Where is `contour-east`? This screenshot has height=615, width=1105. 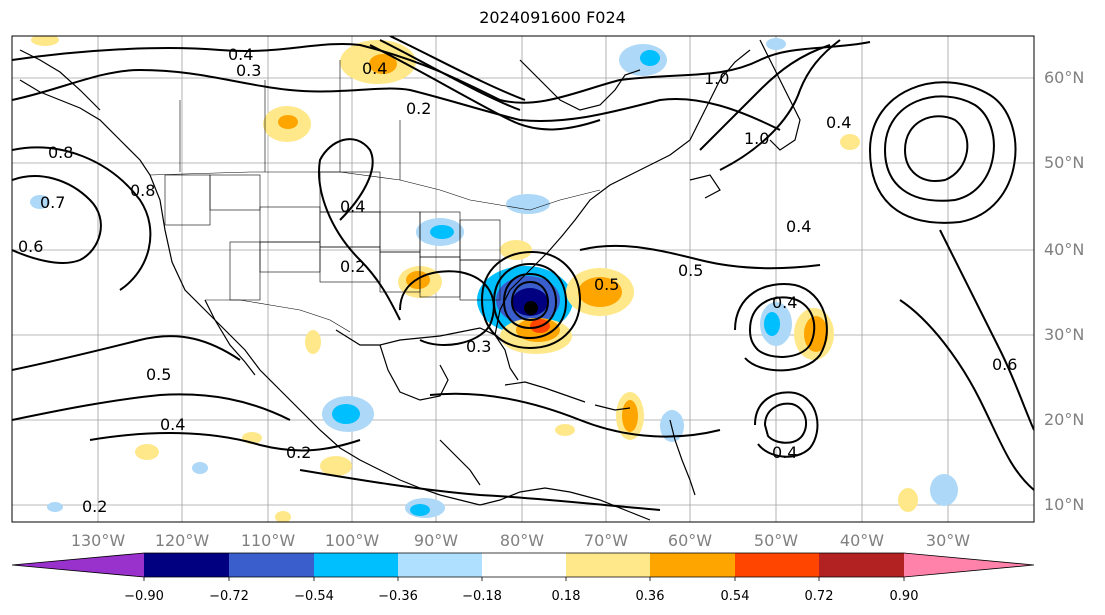
contour-east is located at coordinates (966, 395).